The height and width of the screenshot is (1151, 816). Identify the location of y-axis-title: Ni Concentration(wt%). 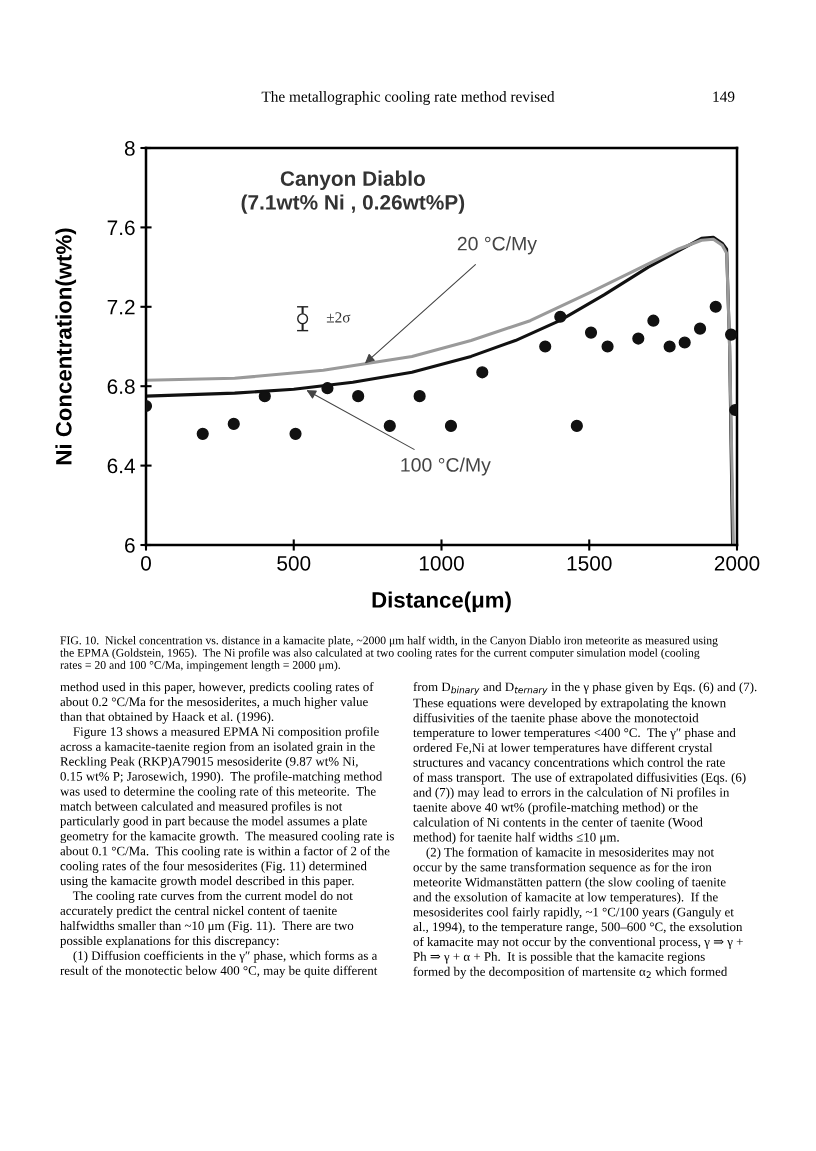
(66, 346).